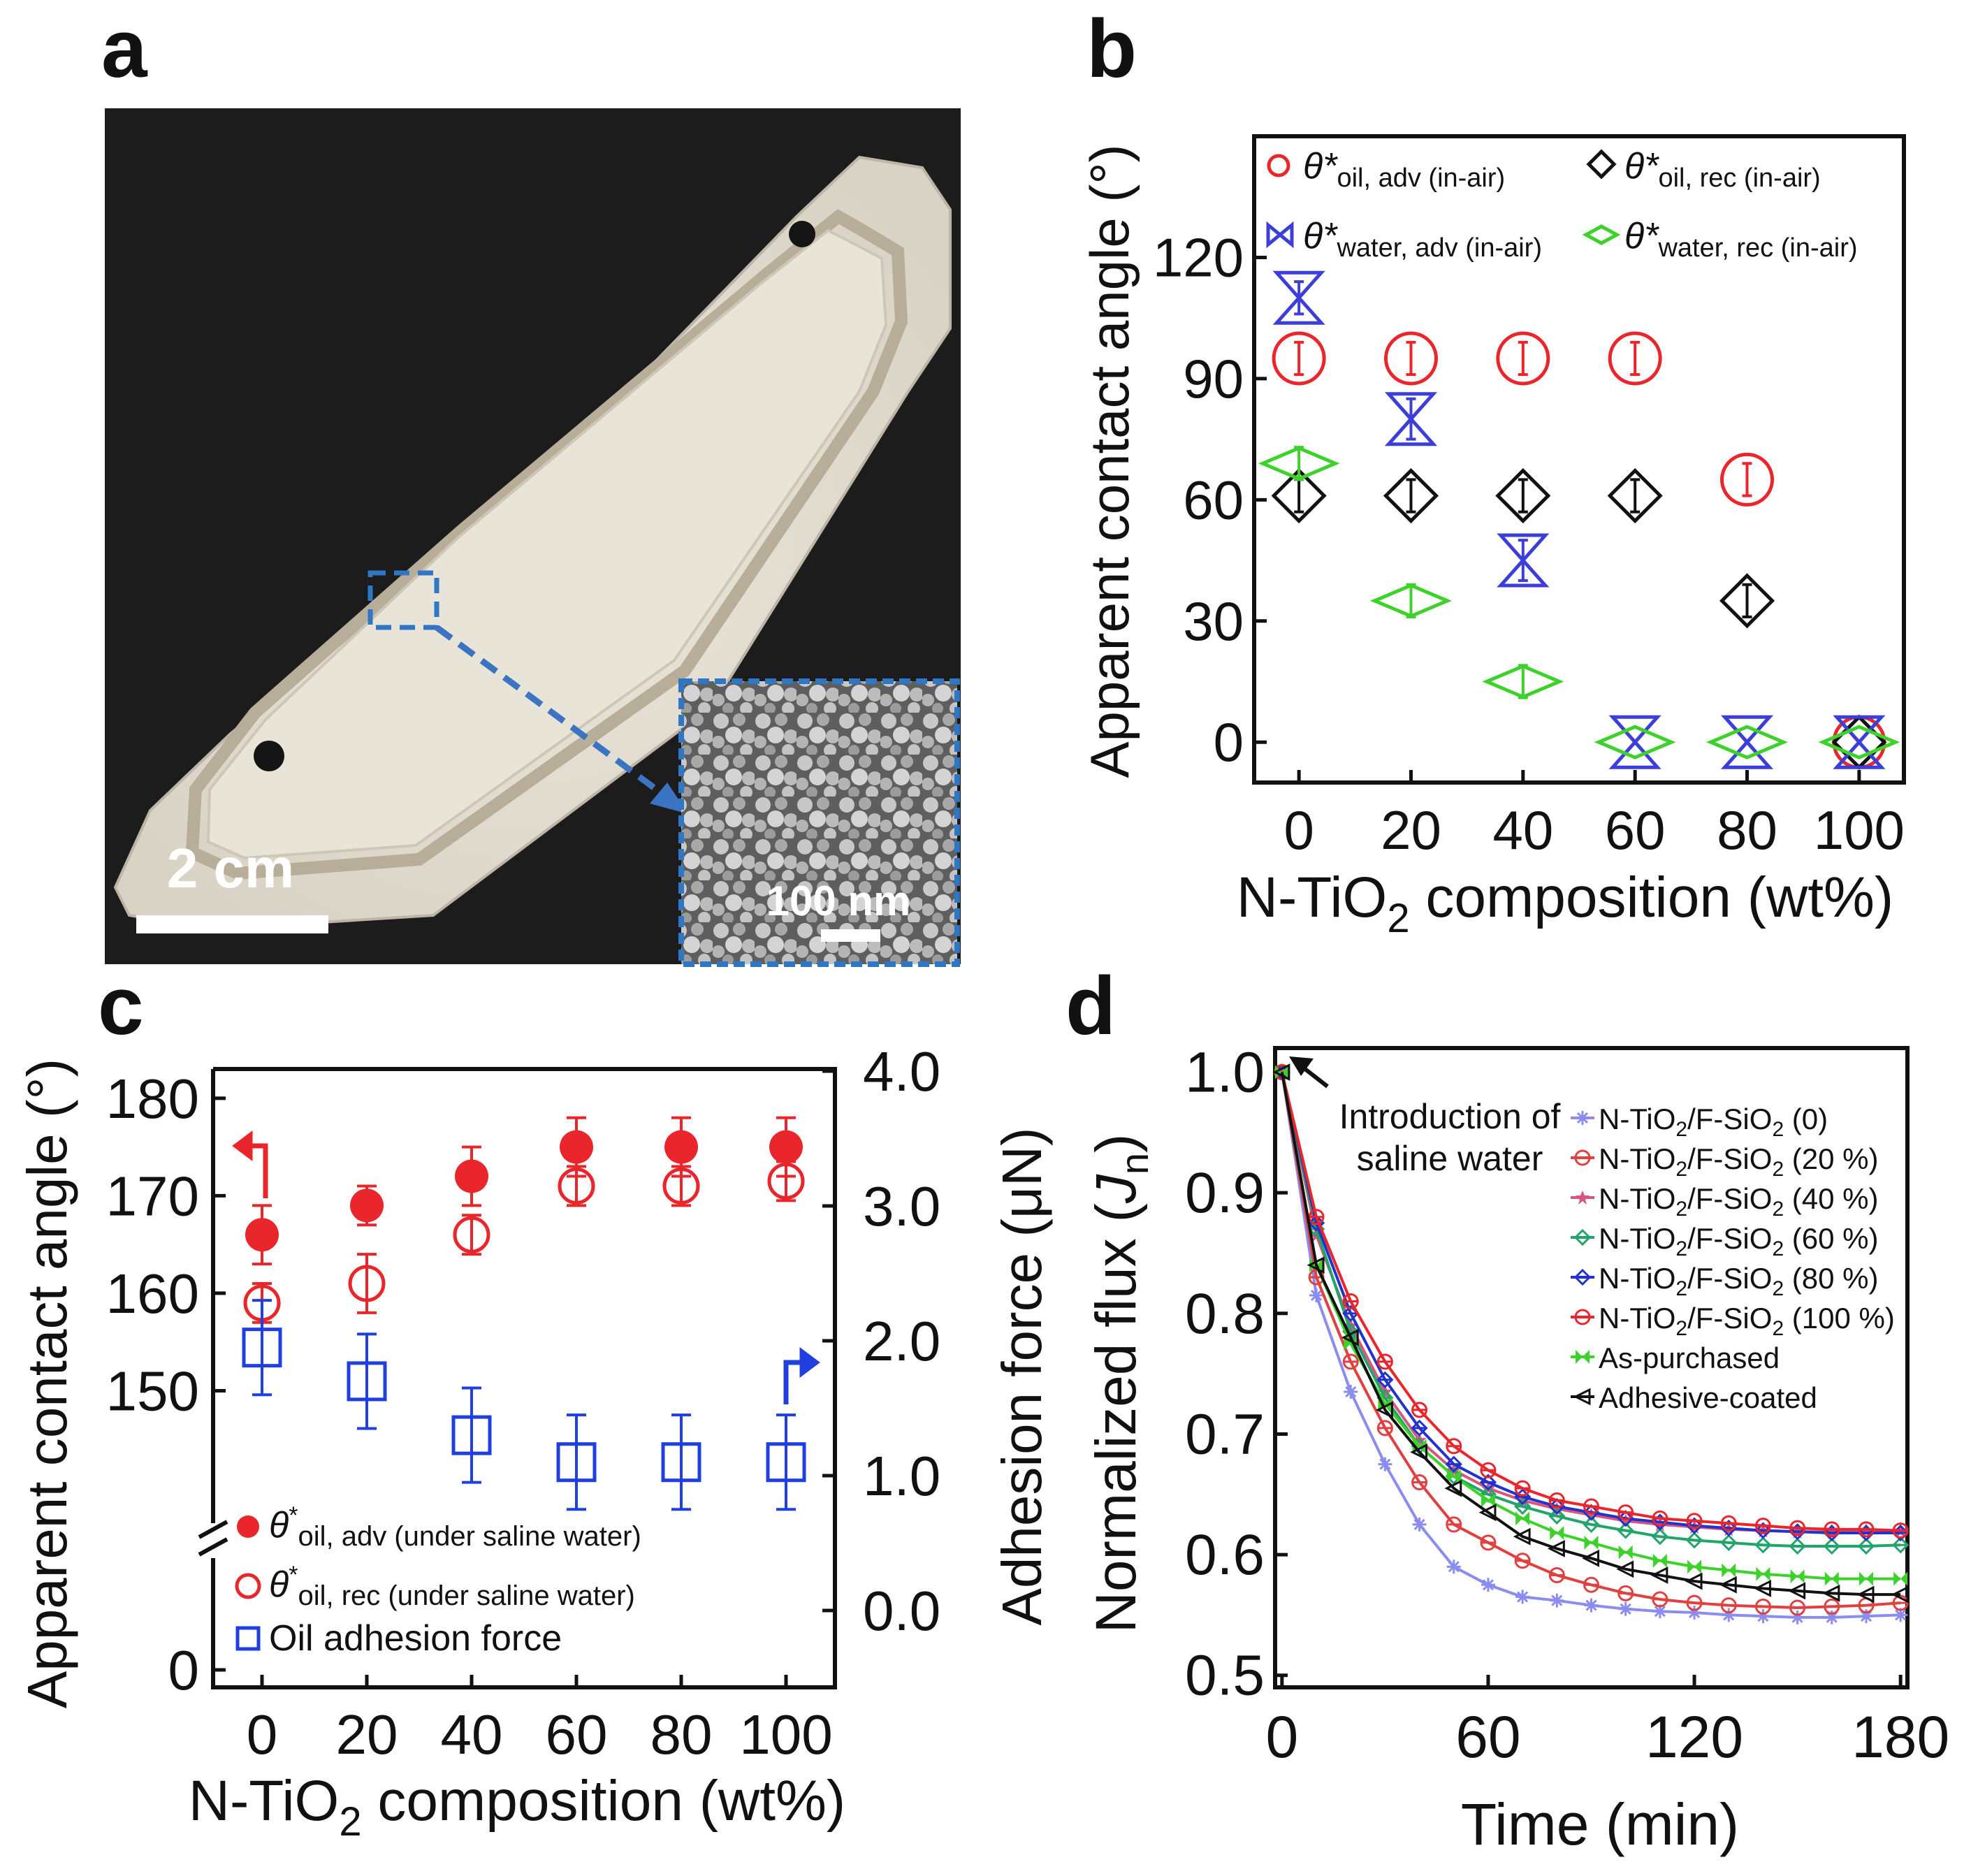 Image resolution: width=1971 pixels, height=1876 pixels. I want to click on legend-label-d: N-TiO2/F-SiO2 (100 %), so click(1747, 1321).